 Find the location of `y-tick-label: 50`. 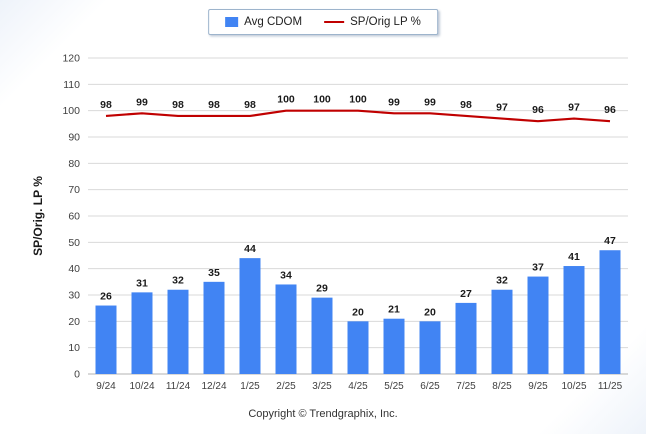

y-tick-label: 50 is located at coordinates (74, 243).